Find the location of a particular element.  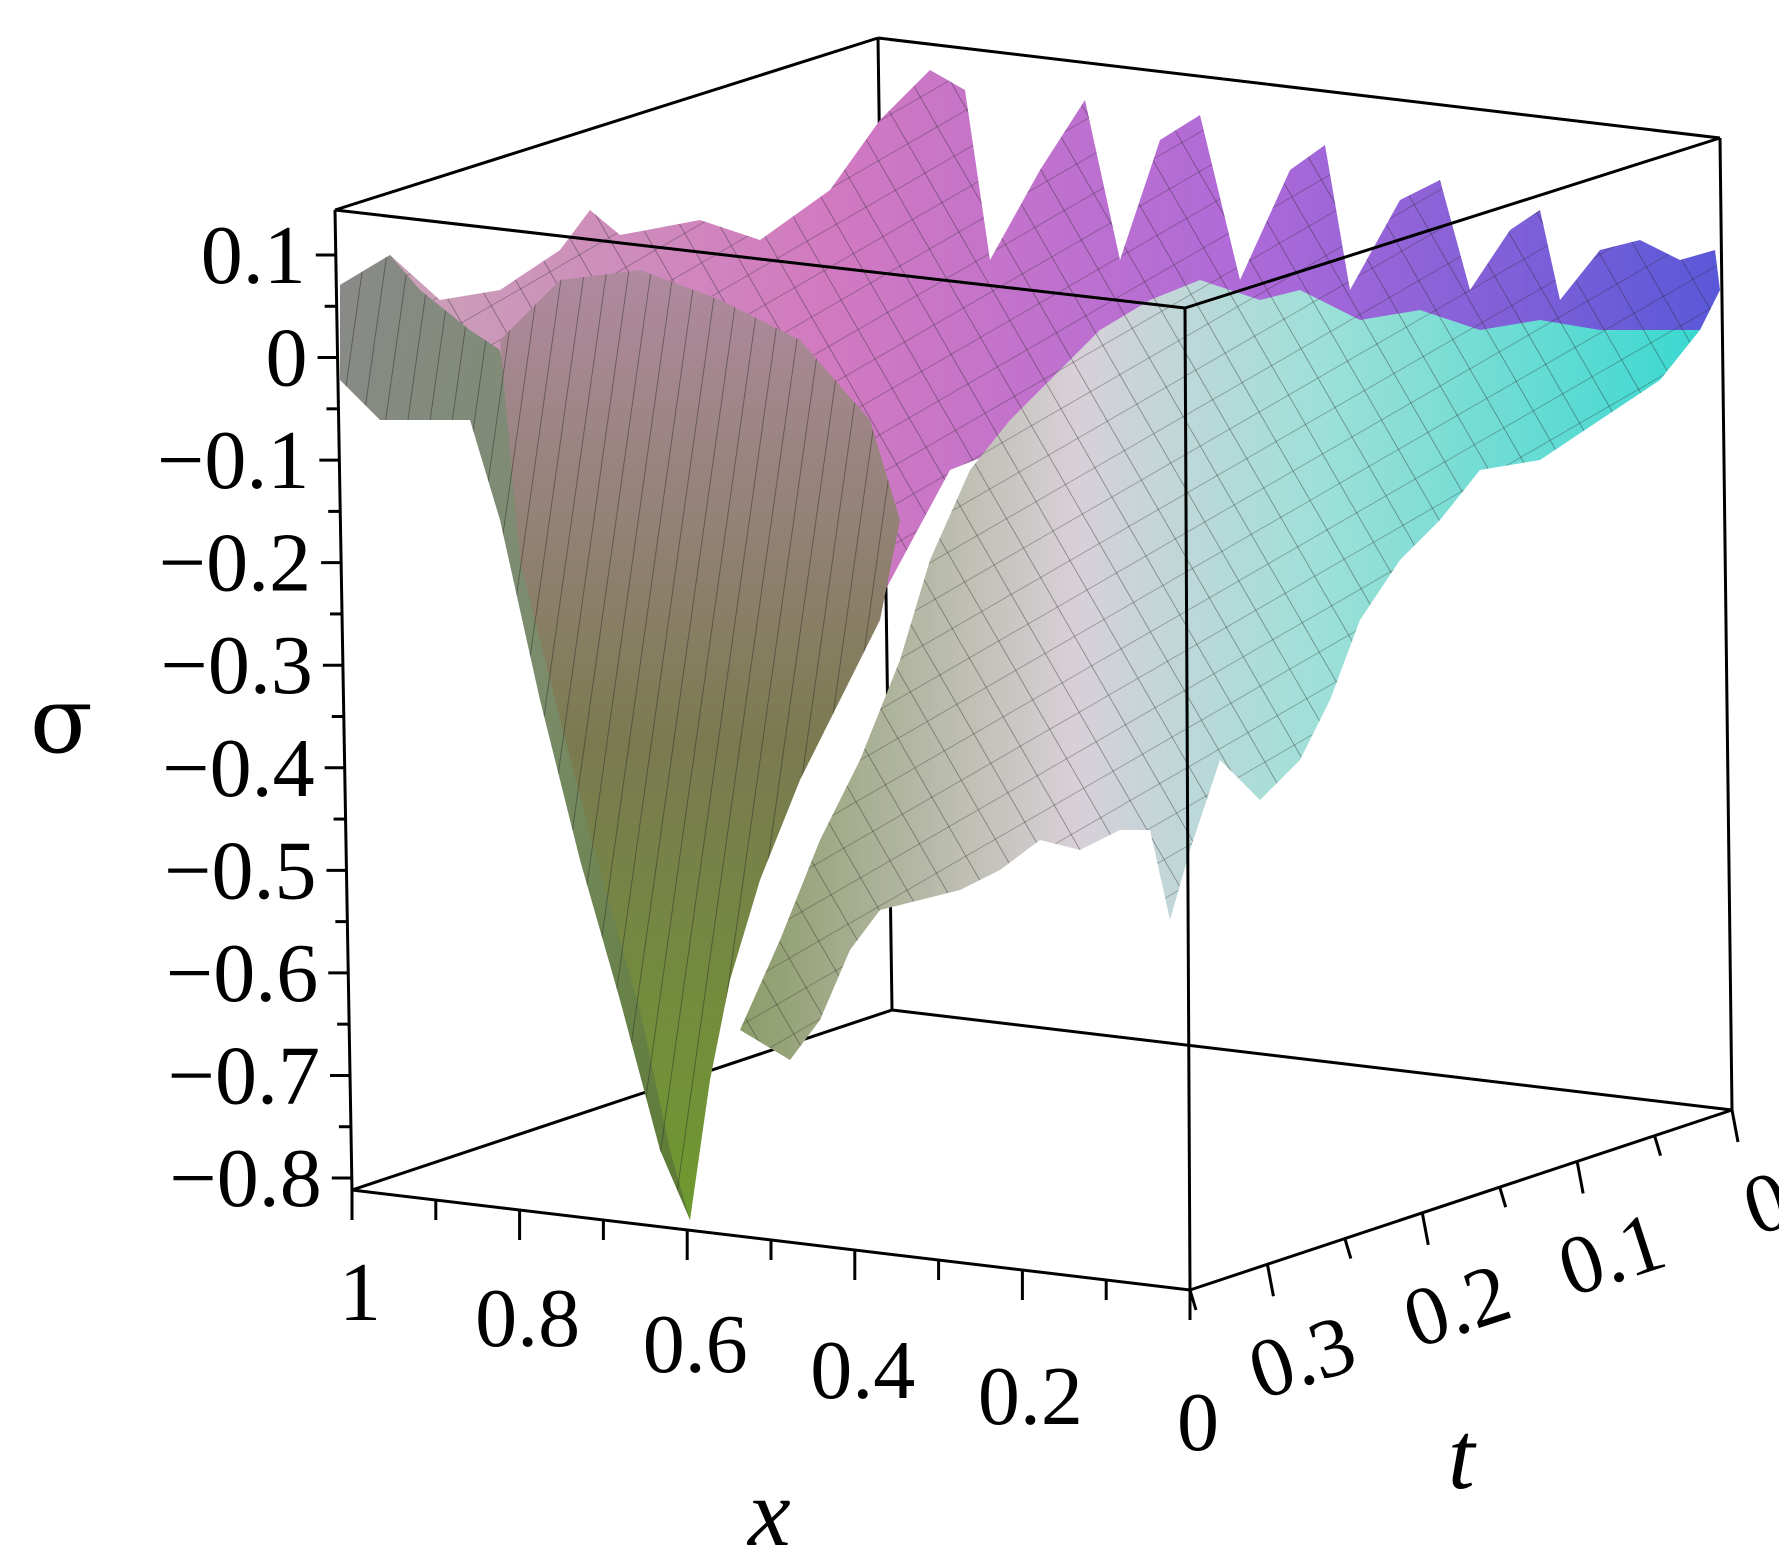

x-tick-label: 0 is located at coordinates (1198, 1422).